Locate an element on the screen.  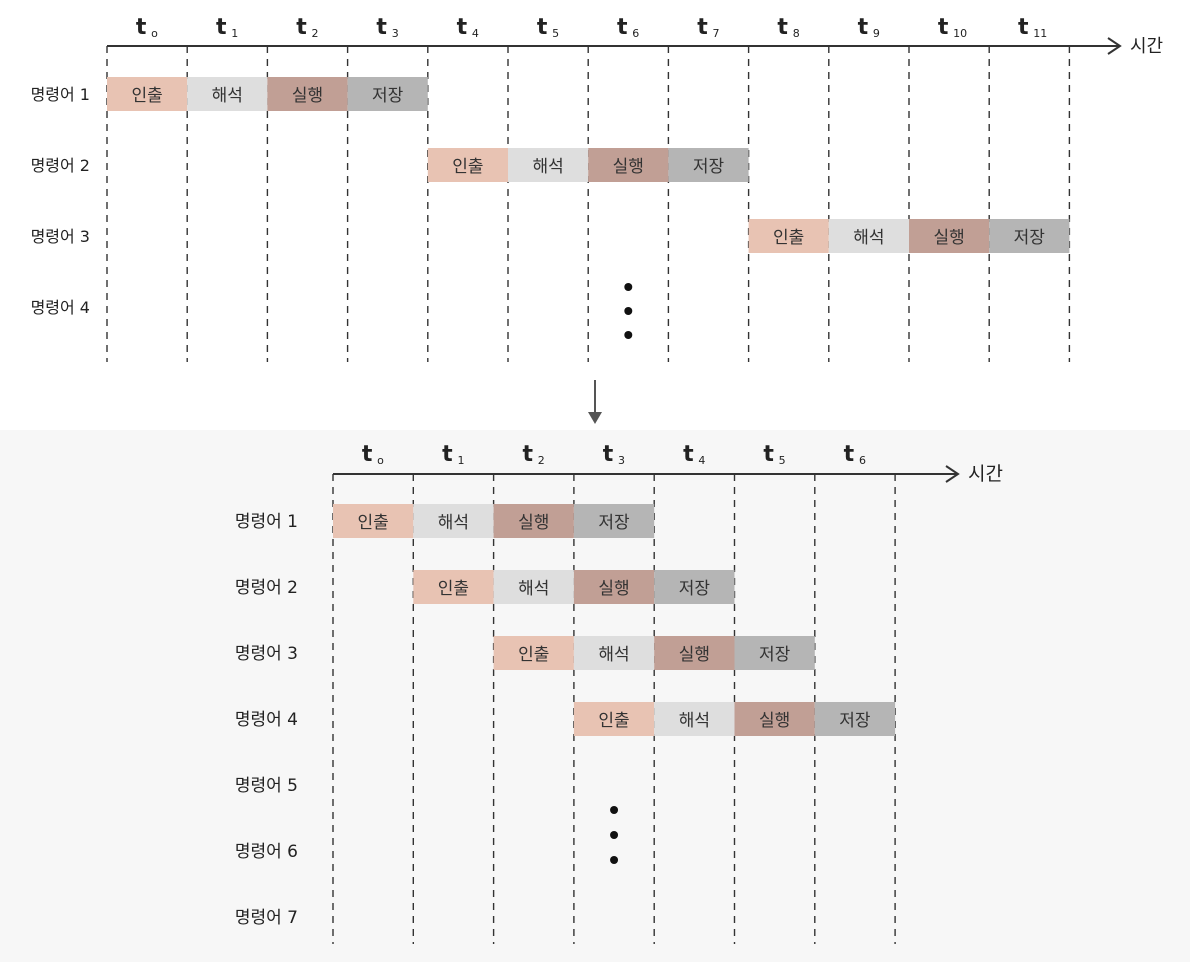
down-arrow-head is located at coordinates (595, 418).